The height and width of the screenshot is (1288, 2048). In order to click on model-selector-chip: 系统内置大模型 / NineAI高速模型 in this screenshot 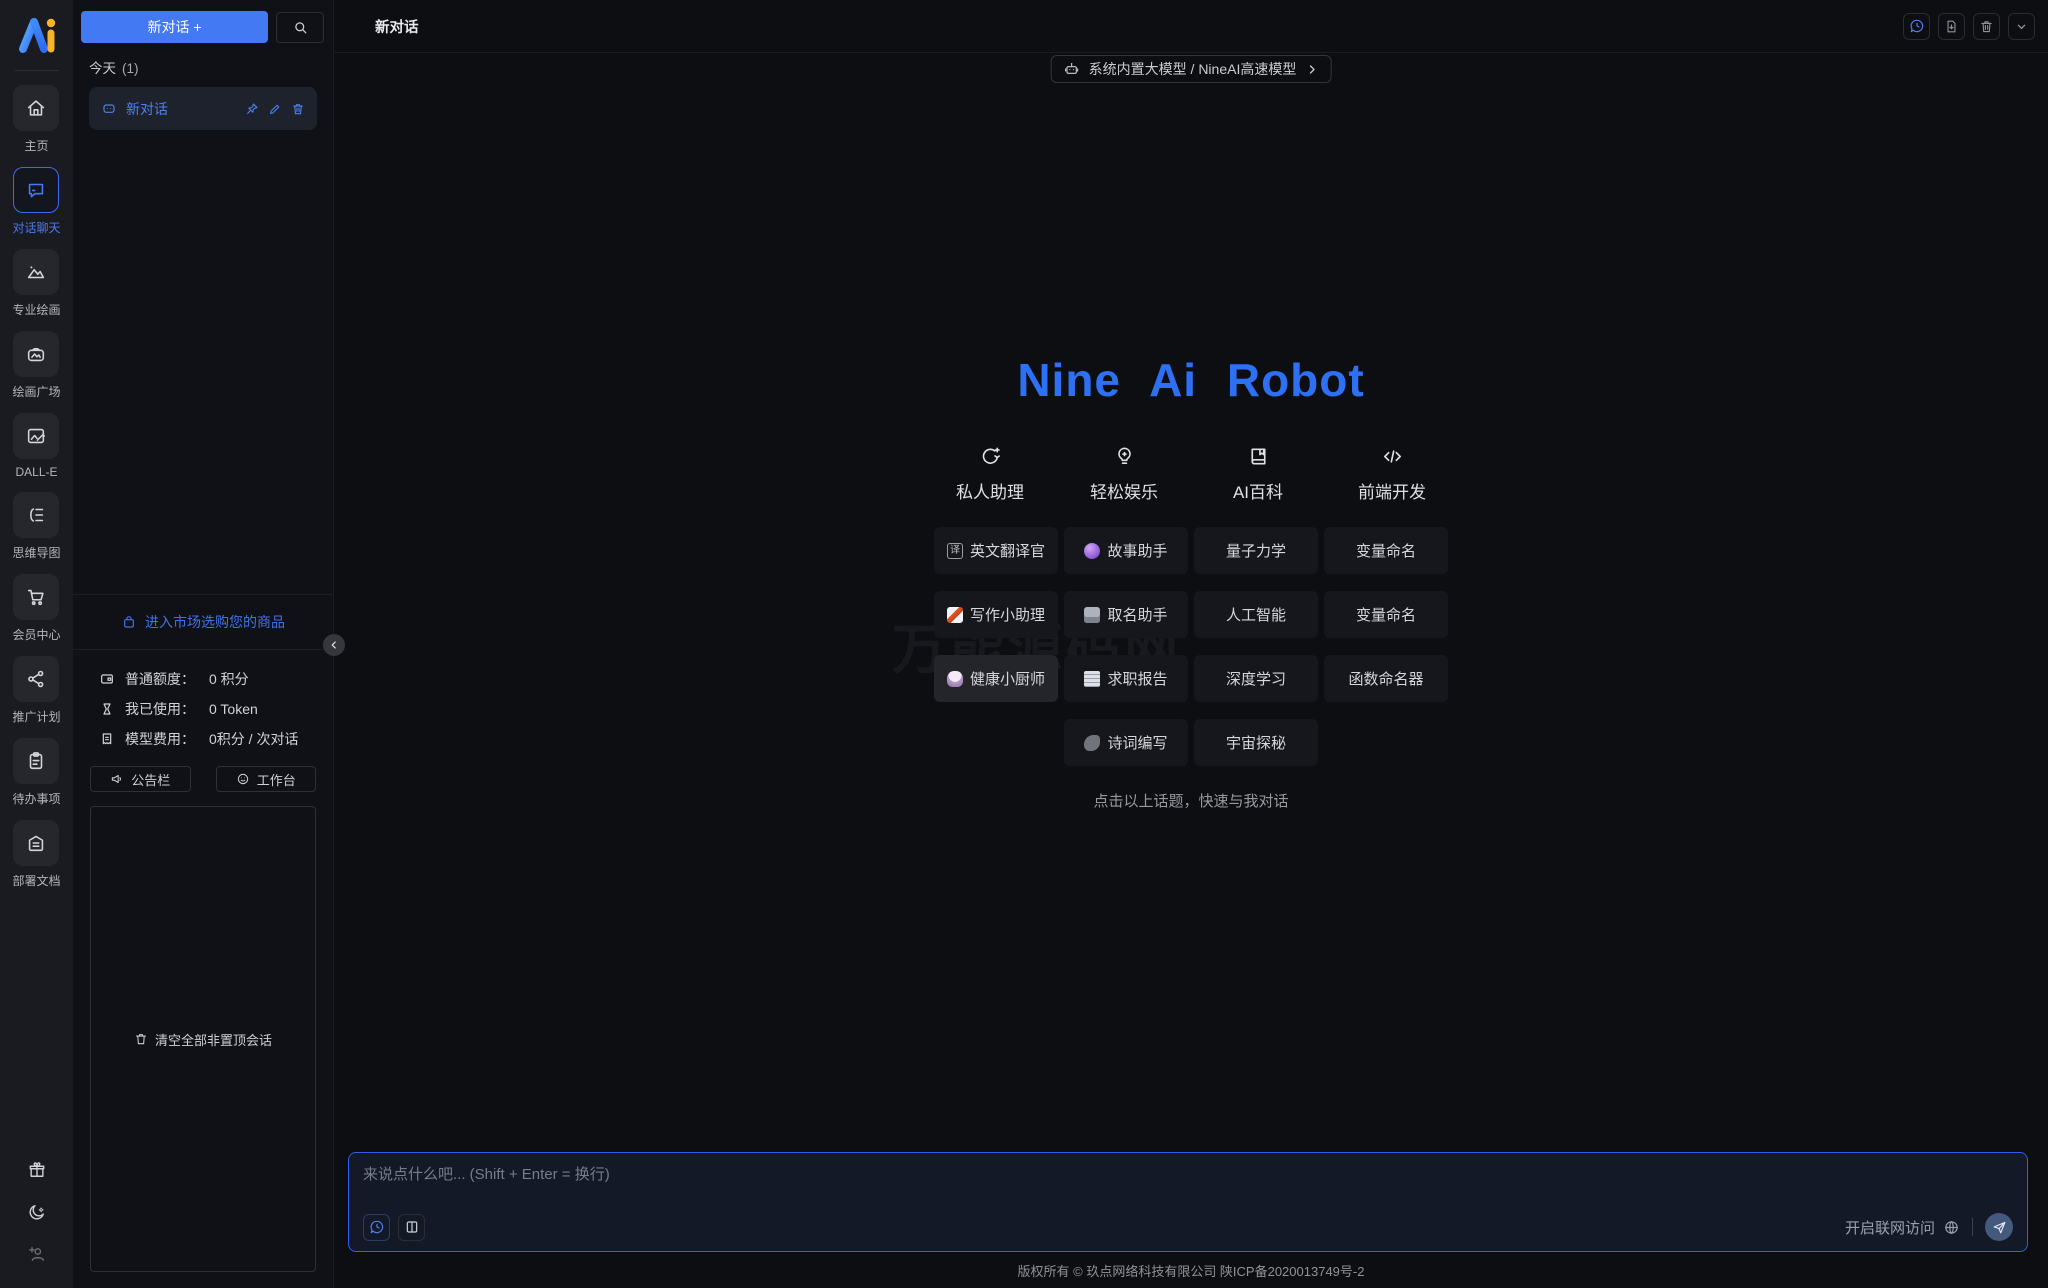, I will do `click(1191, 69)`.